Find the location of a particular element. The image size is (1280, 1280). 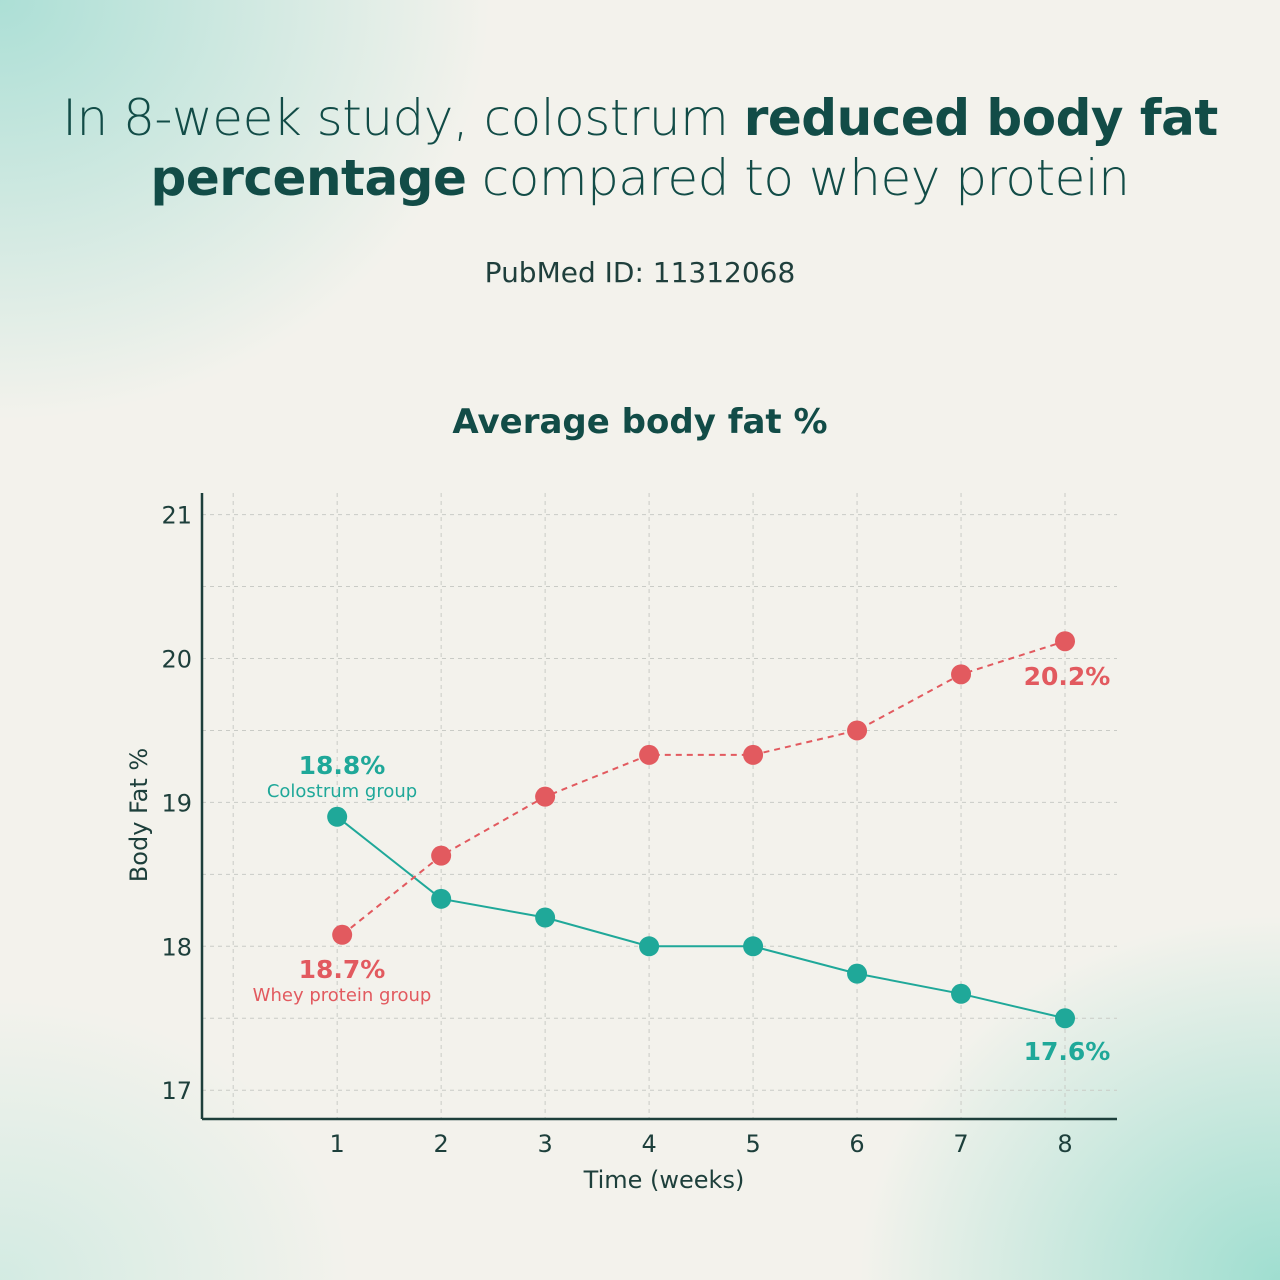

x-tick-label: 3 is located at coordinates (544, 1144).